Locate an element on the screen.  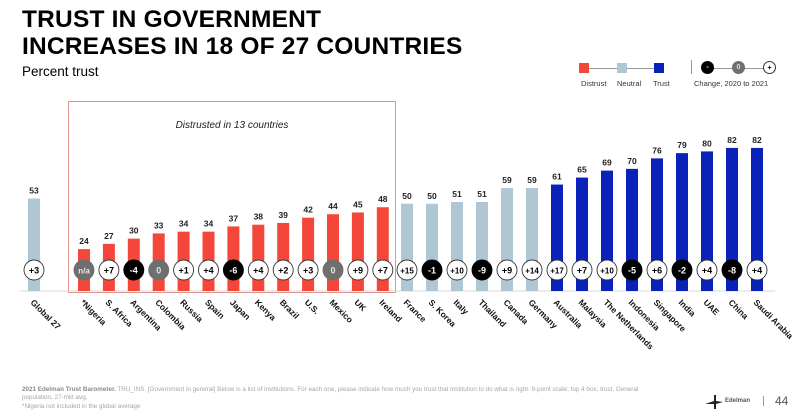
category-label: UAE is located at coordinates (712, 307).